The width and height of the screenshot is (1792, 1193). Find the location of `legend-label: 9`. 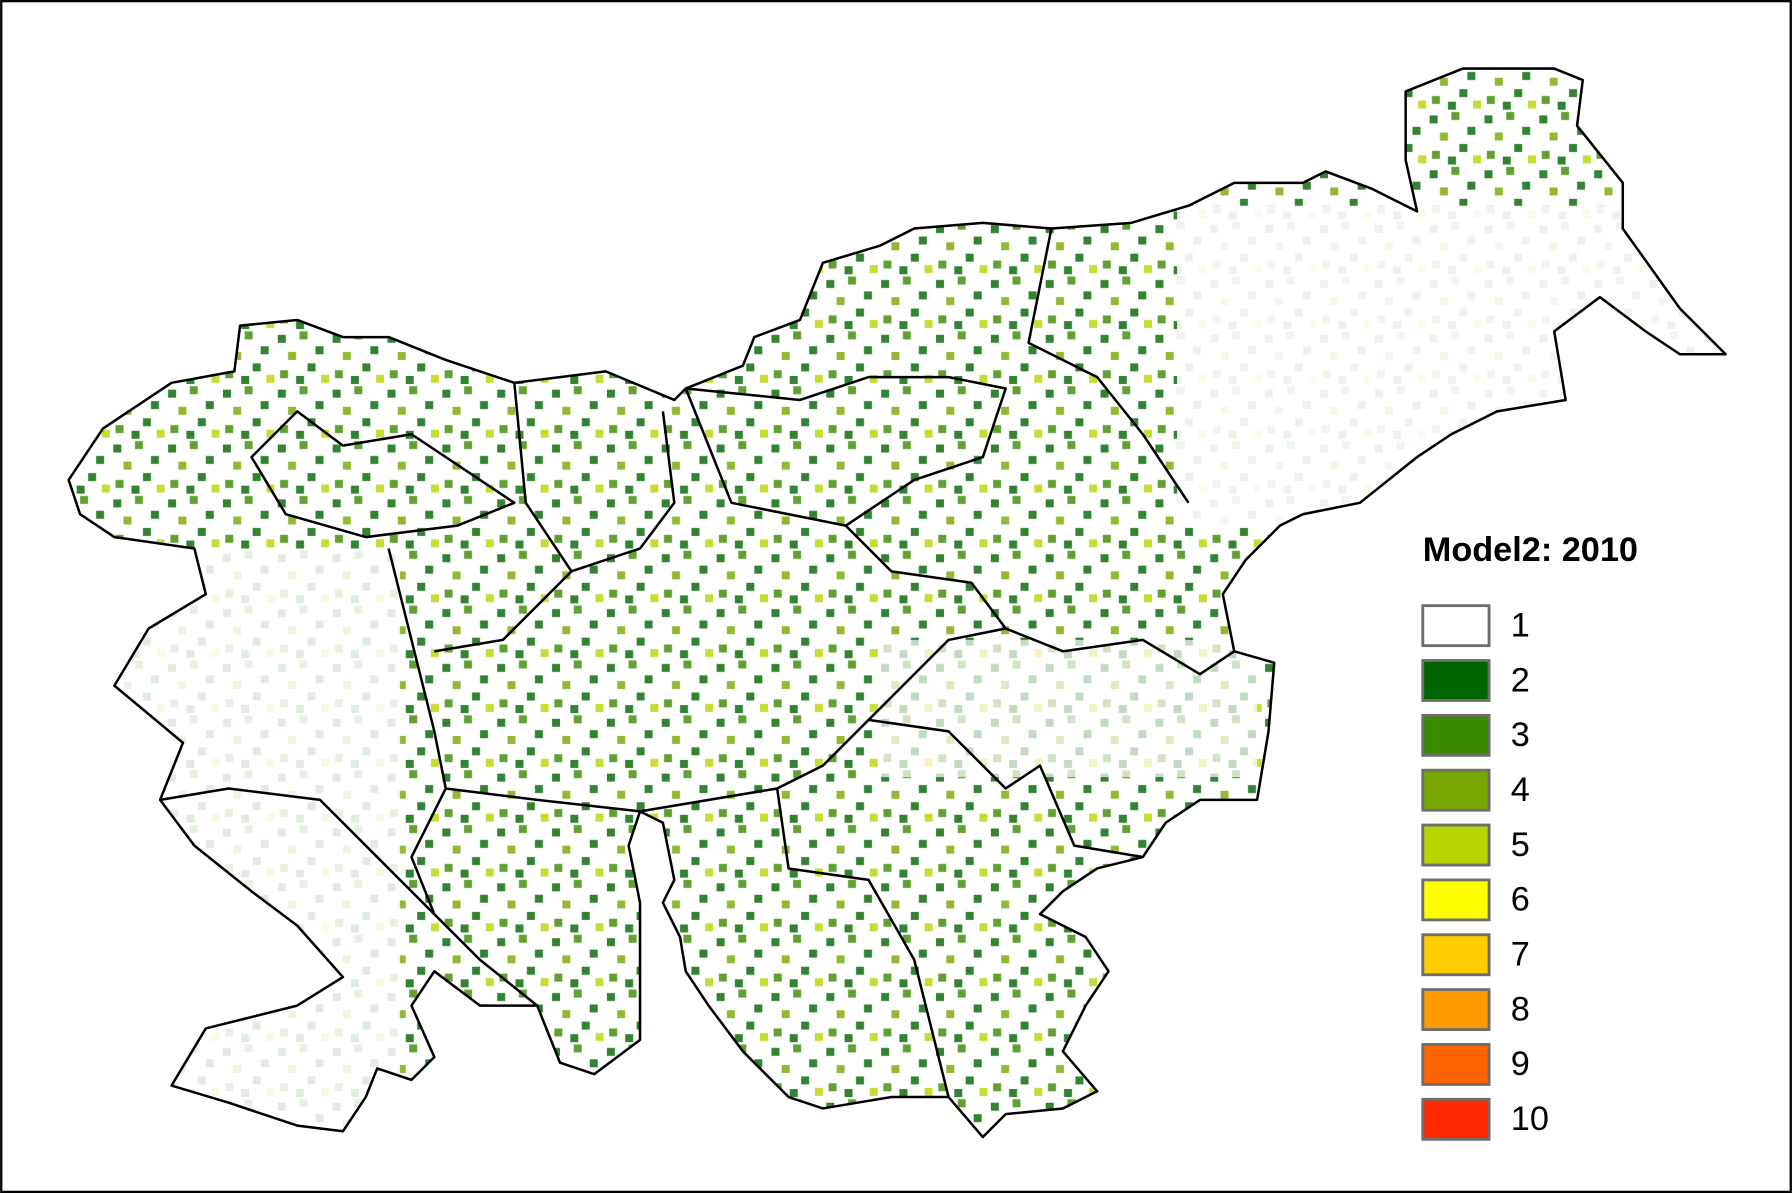

legend-label: 9 is located at coordinates (1520, 1064).